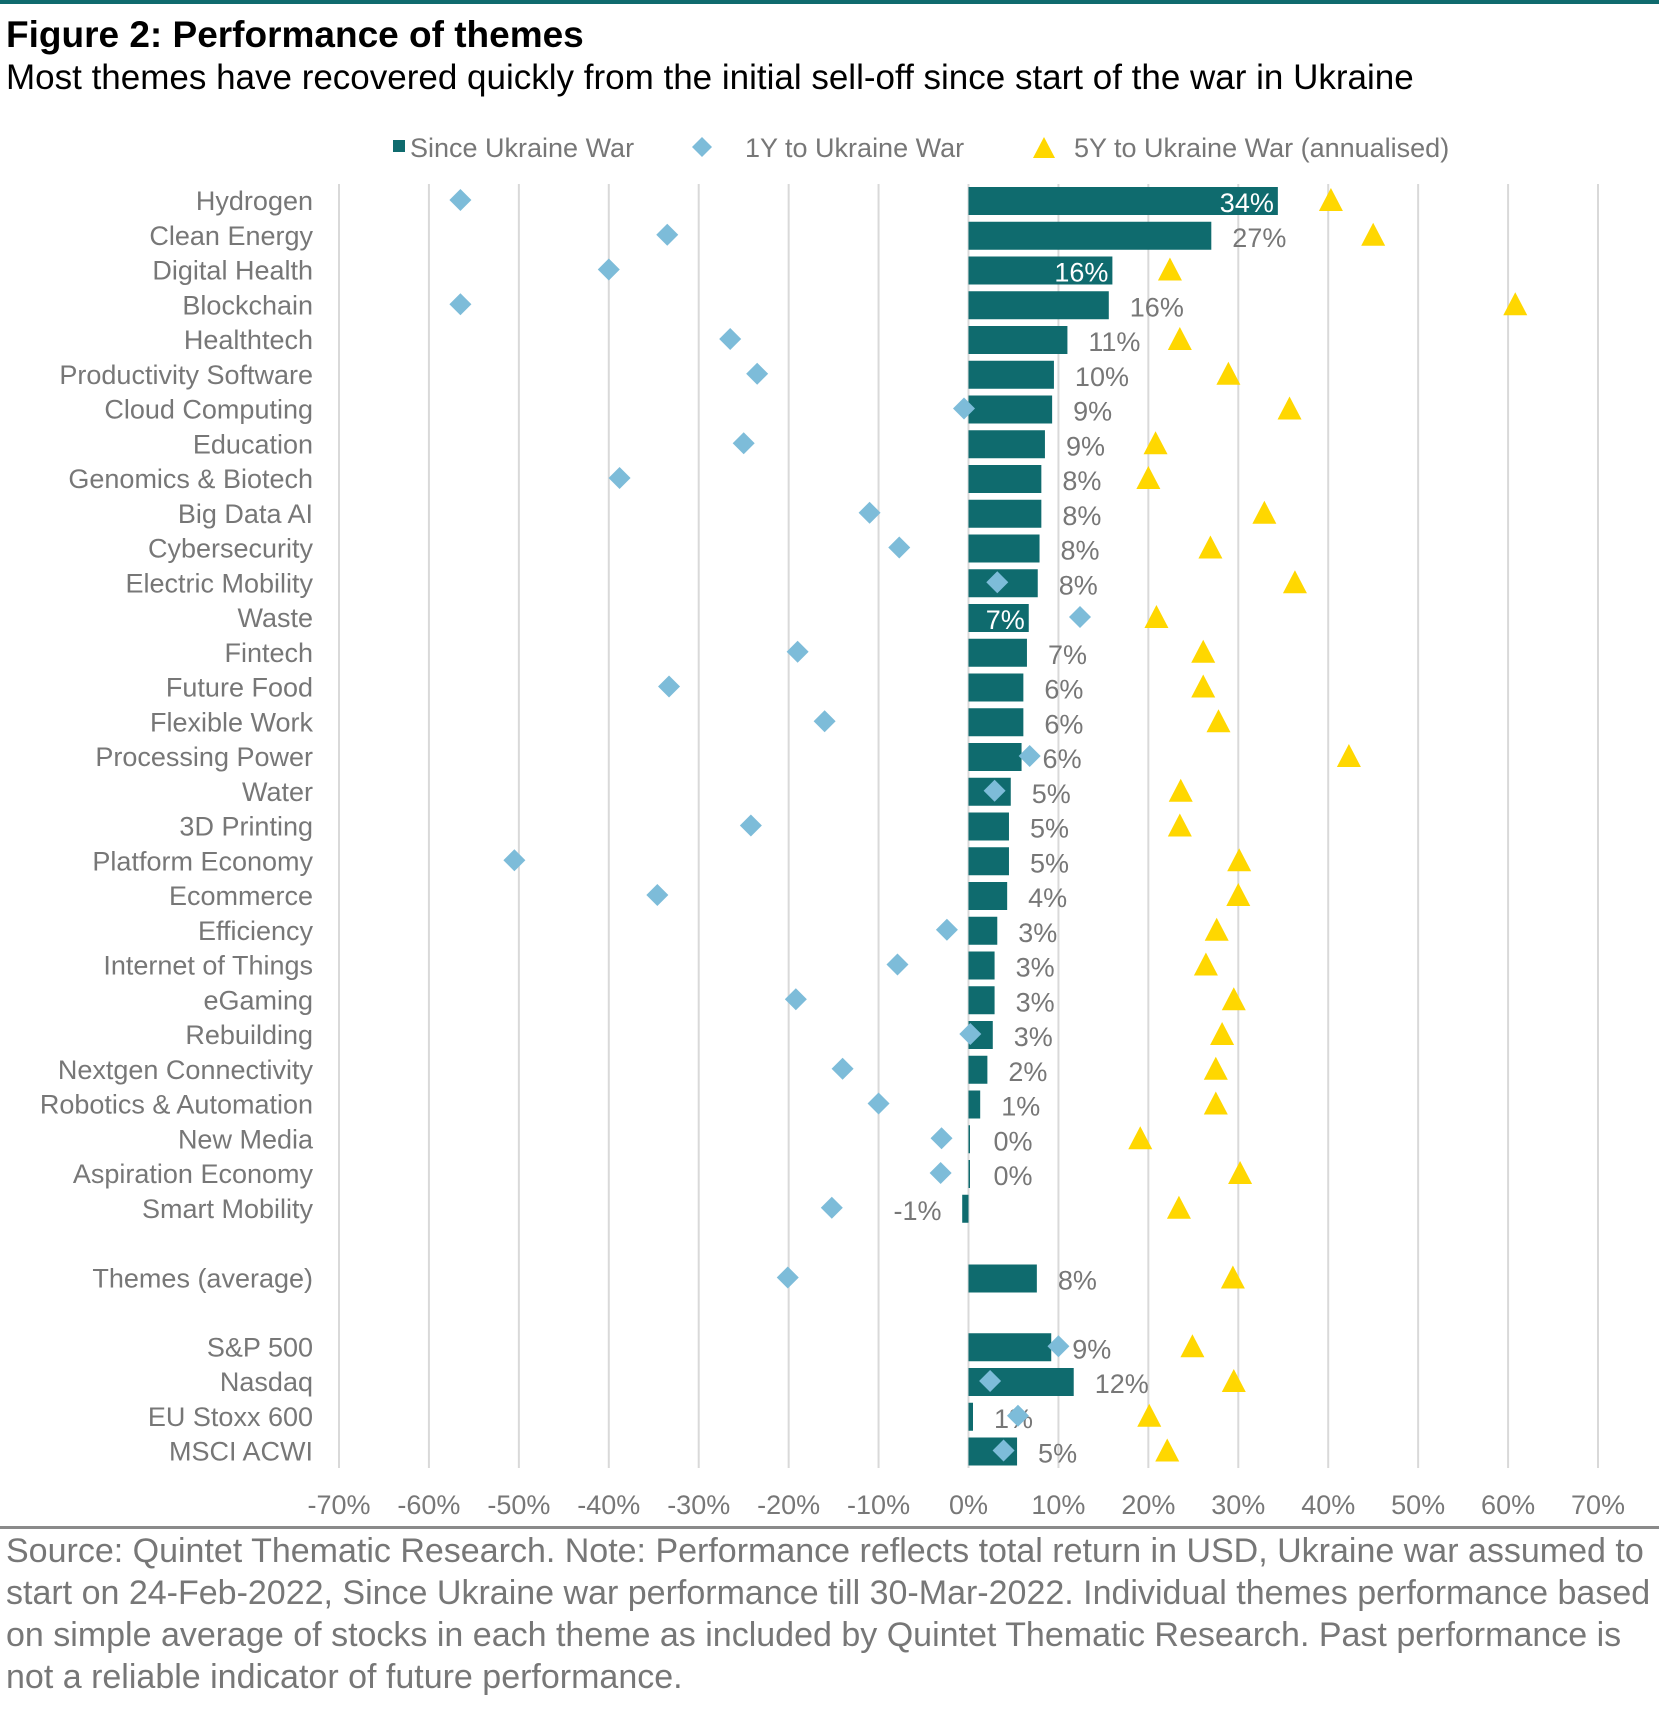 This screenshot has width=1659, height=1709. I want to click on legend-triangle-icon, so click(1044, 147).